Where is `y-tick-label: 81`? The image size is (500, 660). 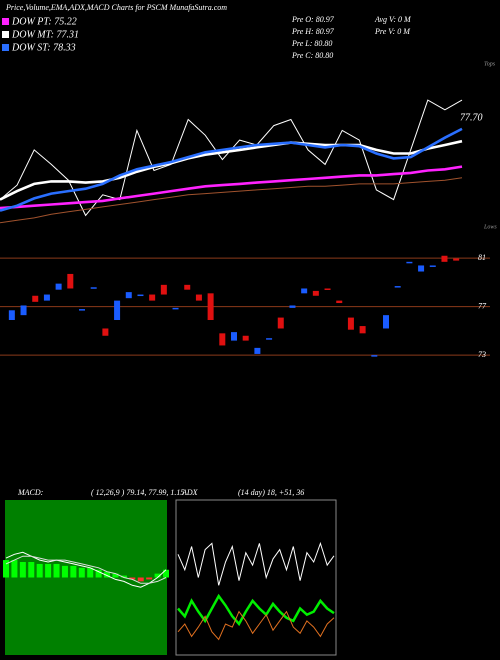
y-tick-label: 81 is located at coordinates (482, 257).